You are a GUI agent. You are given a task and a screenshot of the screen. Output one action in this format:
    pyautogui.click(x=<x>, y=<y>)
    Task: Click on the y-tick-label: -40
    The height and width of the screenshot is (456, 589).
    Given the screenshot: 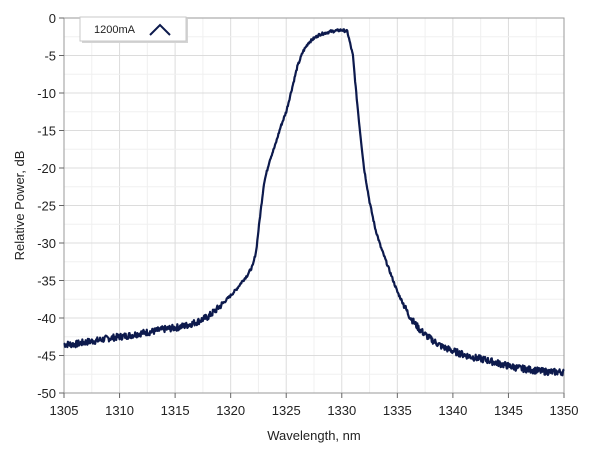 What is the action you would take?
    pyautogui.click(x=46, y=318)
    